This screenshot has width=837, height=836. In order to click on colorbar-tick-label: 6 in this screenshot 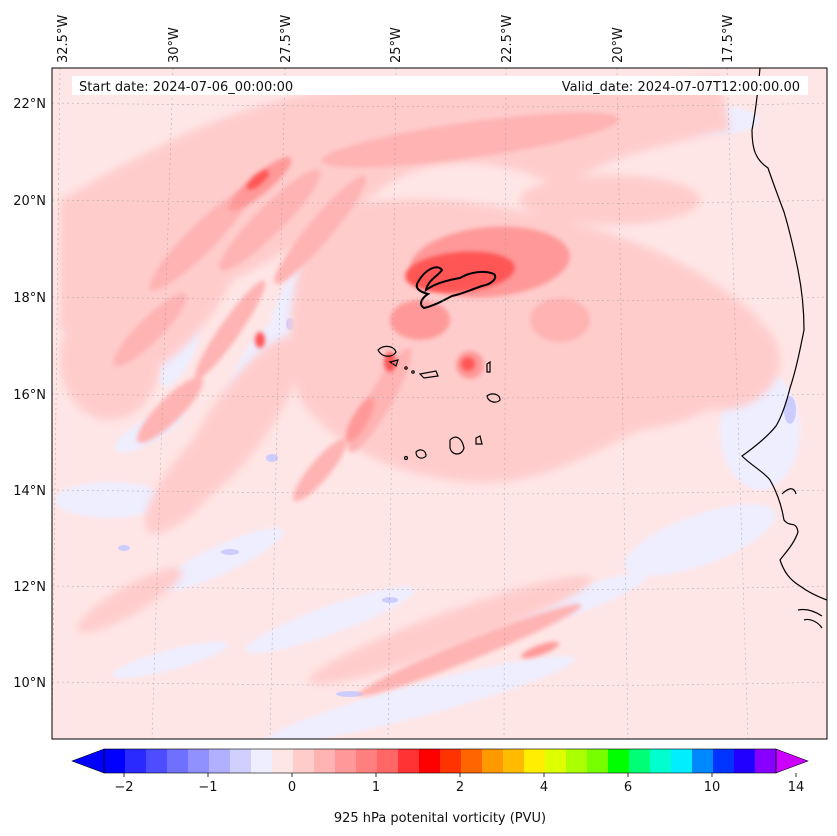, I will do `click(628, 787)`.